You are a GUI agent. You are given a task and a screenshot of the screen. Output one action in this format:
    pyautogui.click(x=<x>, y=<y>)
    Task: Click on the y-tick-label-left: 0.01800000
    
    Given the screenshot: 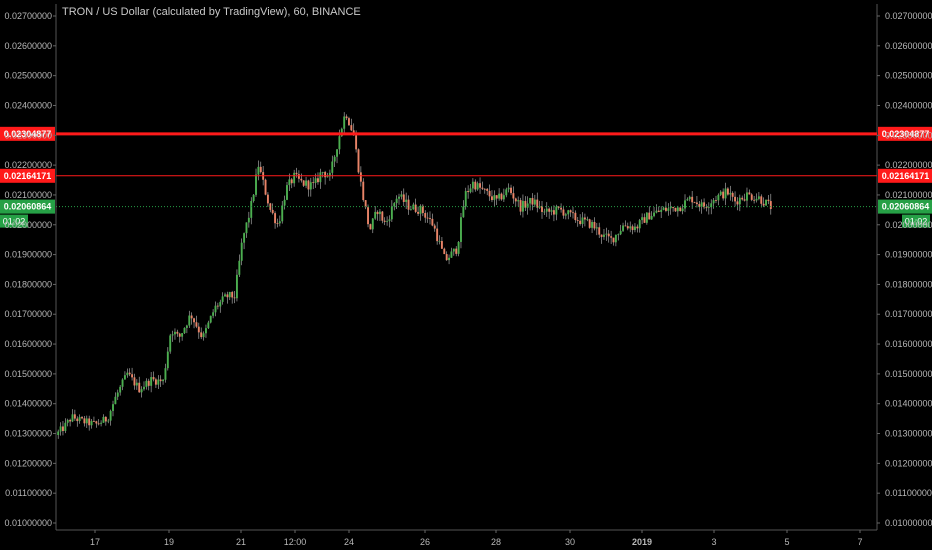 What is the action you would take?
    pyautogui.click(x=28, y=284)
    